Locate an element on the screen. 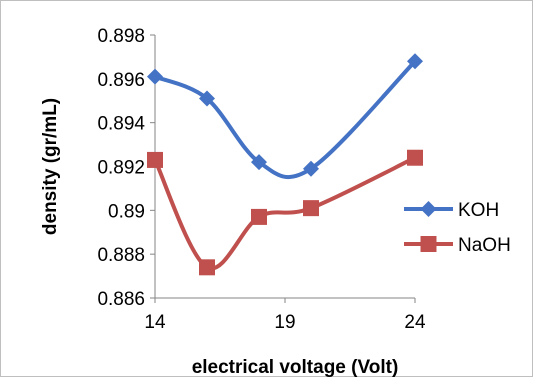 The height and width of the screenshot is (379, 535). legend-label-koh: KOH is located at coordinates (478, 210).